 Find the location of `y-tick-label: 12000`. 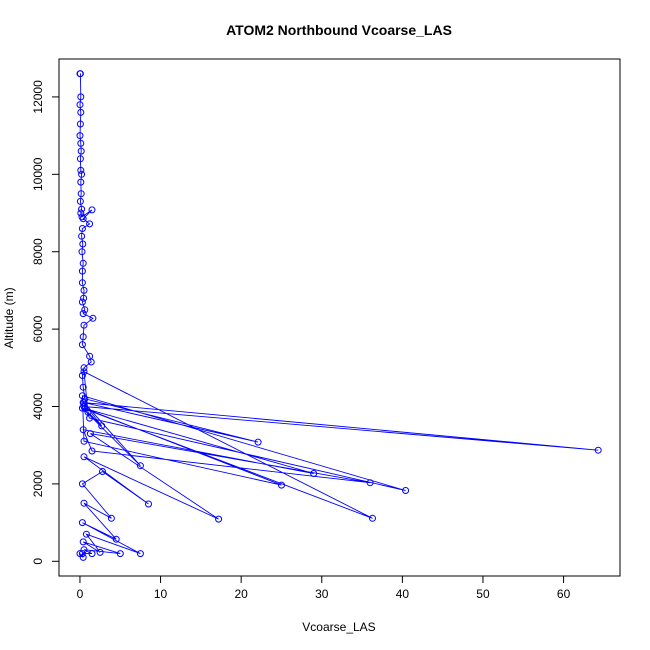

y-tick-label: 12000 is located at coordinates (38, 97).